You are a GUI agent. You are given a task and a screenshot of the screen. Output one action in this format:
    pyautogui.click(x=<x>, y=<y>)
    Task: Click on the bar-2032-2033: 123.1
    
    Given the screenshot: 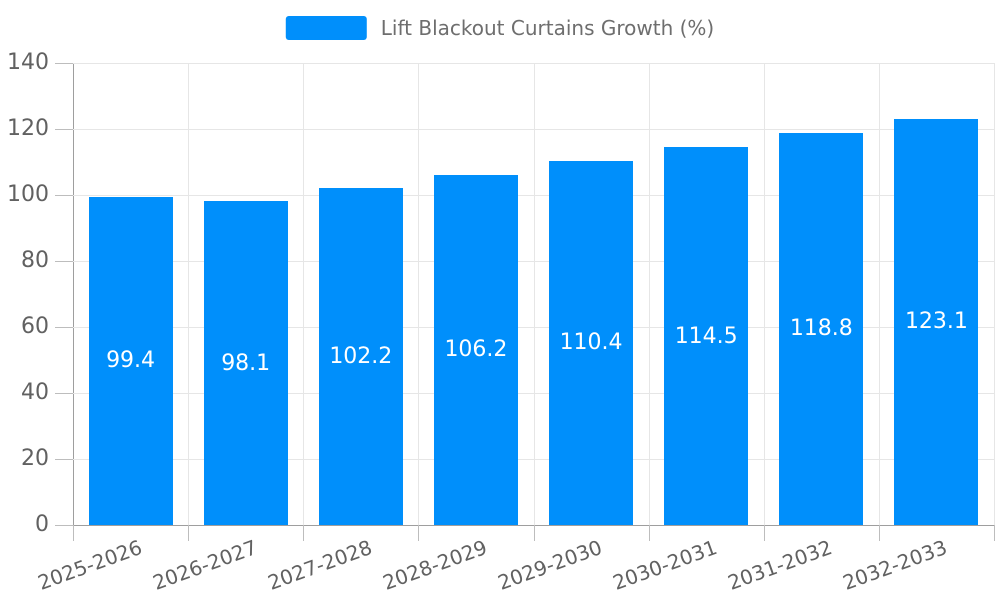 What is the action you would take?
    pyautogui.click(x=936, y=321)
    